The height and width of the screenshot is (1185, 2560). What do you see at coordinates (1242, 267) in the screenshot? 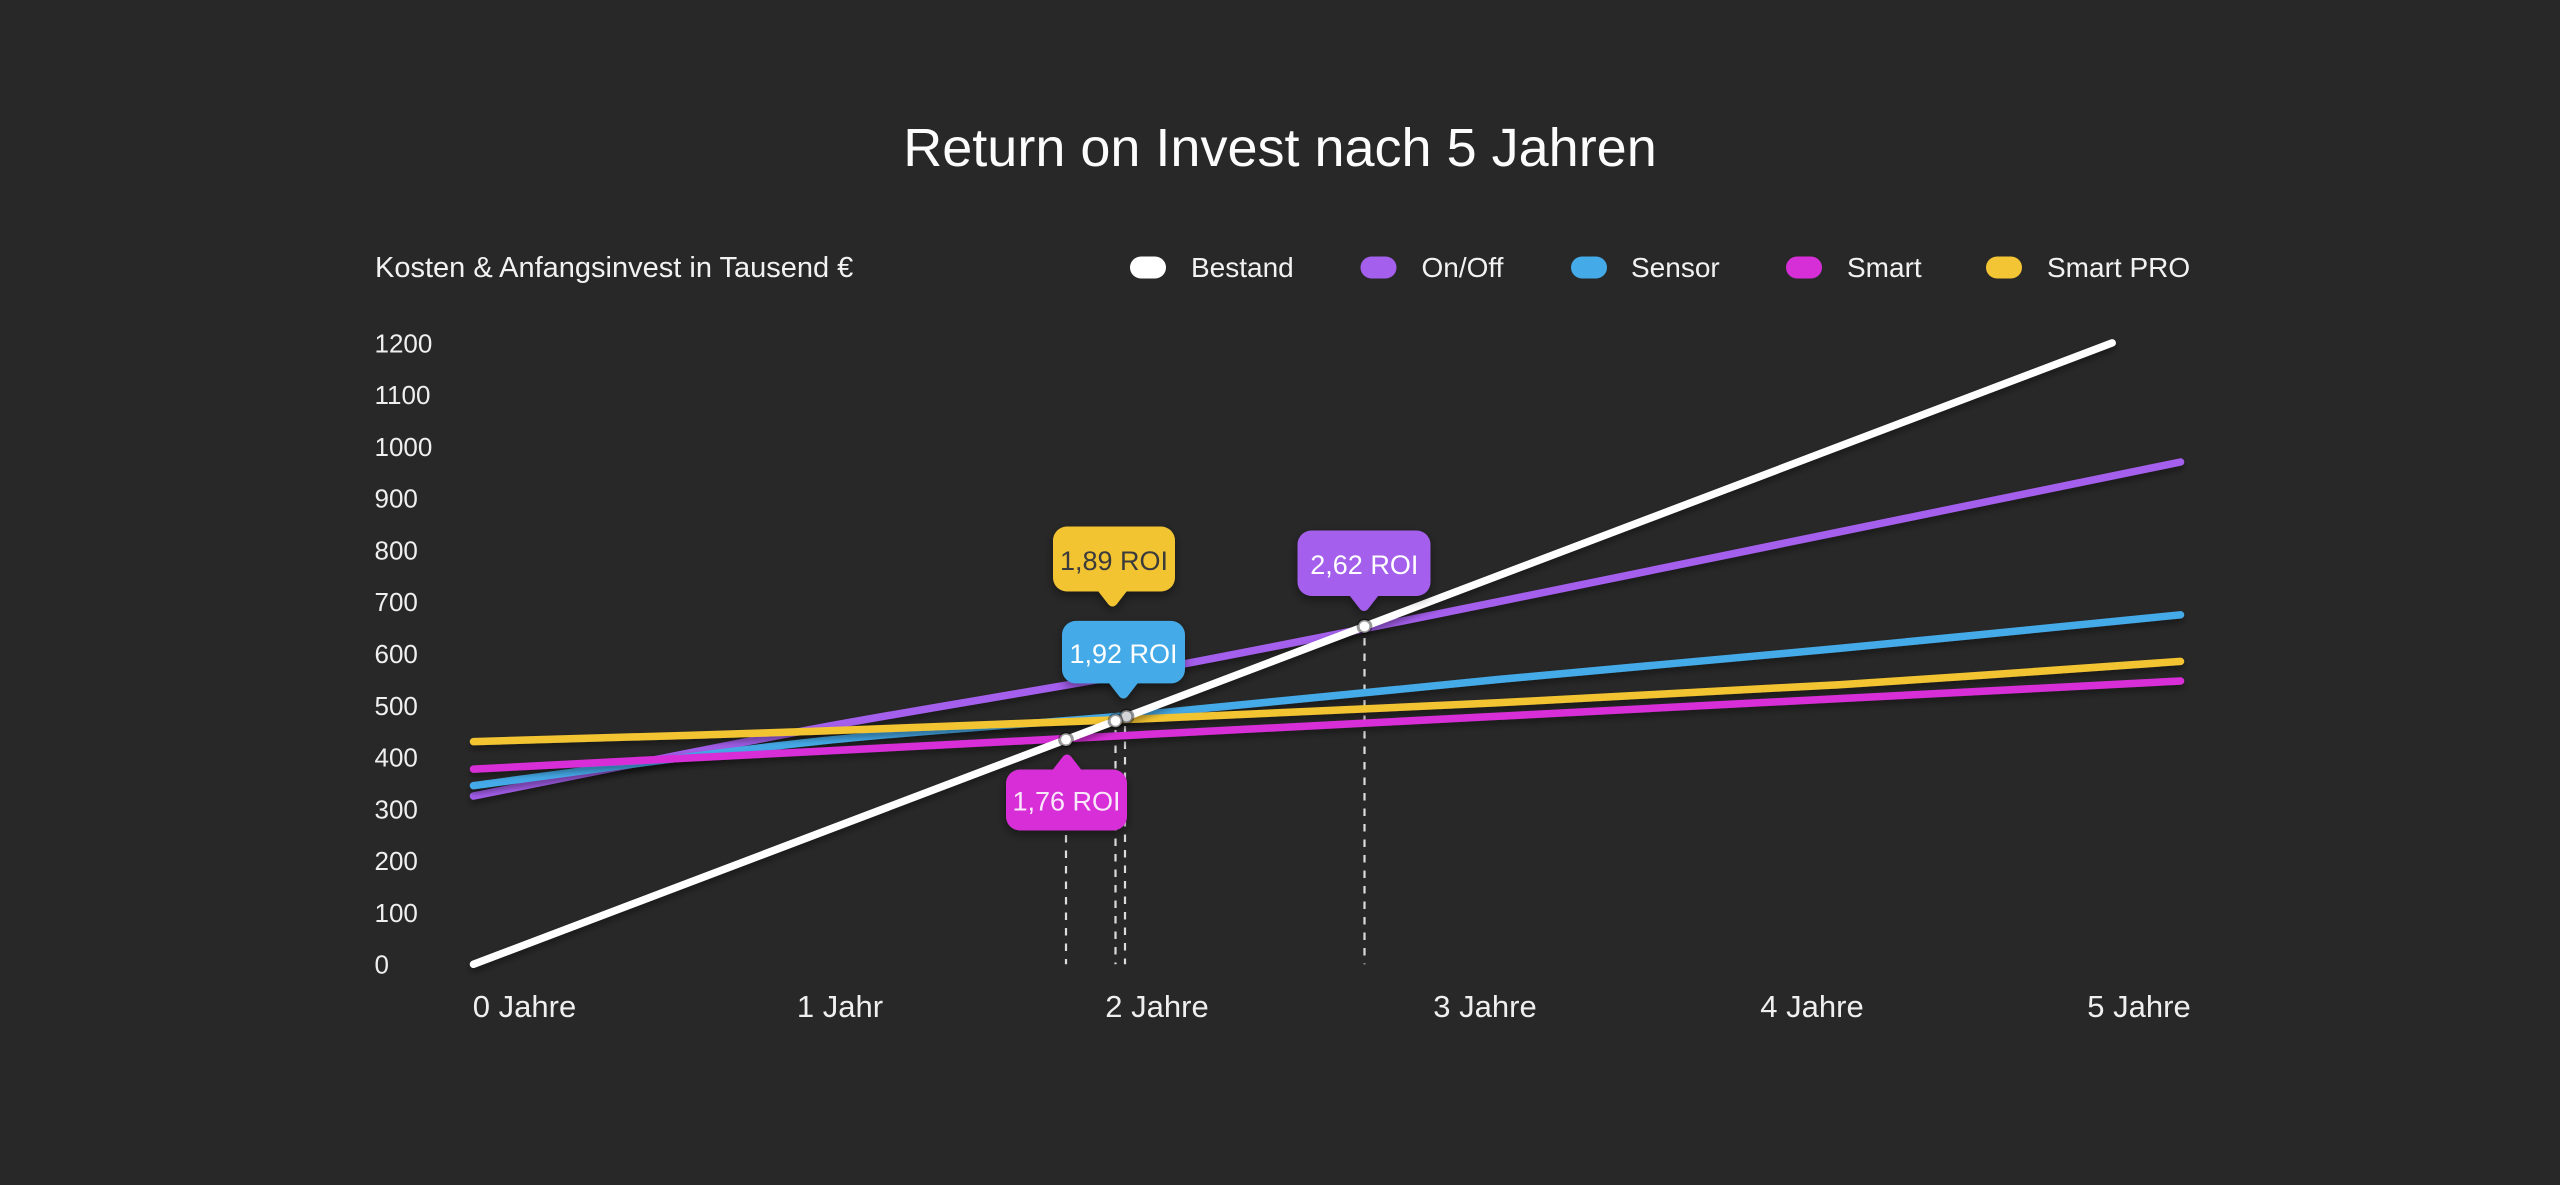
I see `svg-text: Bestand` at bounding box center [1242, 267].